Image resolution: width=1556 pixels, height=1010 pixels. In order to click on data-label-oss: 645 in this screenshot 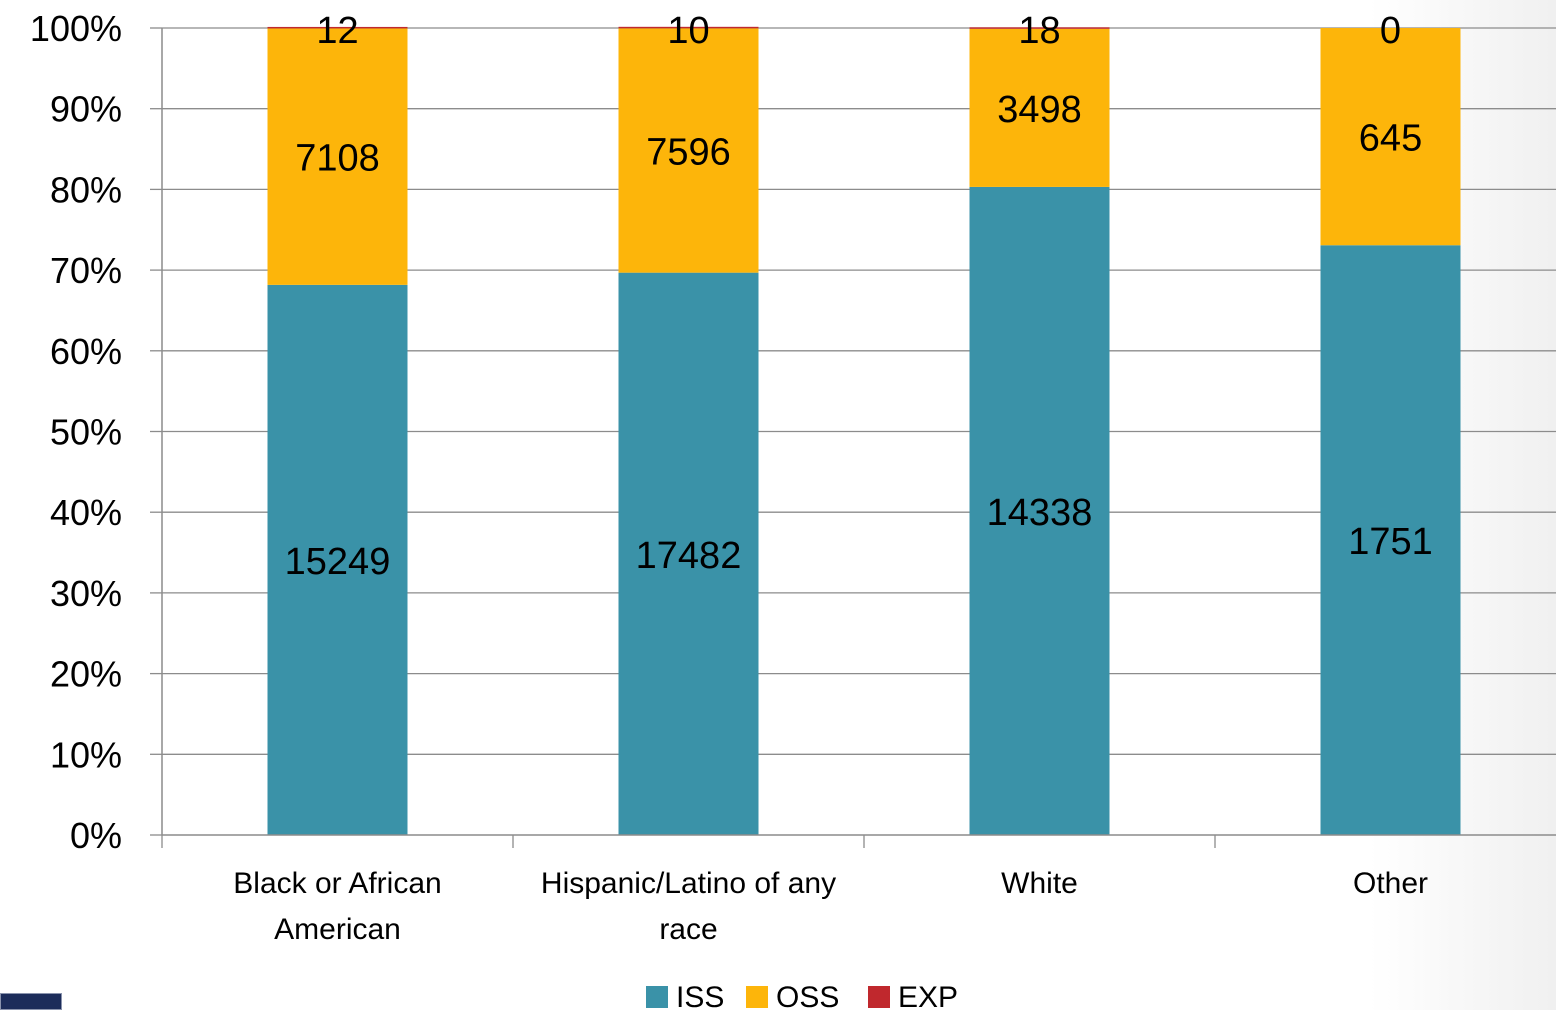, I will do `click(1390, 139)`.